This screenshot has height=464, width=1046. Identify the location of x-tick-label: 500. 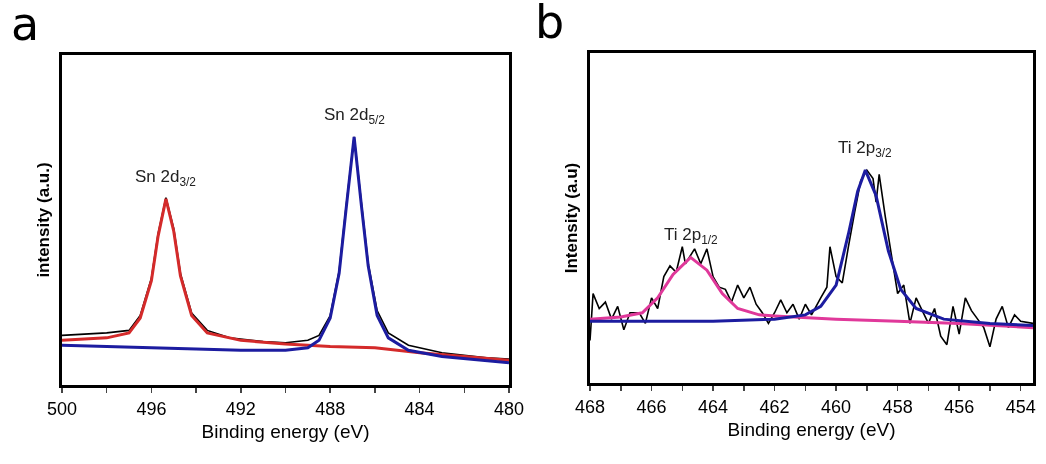
(62, 408).